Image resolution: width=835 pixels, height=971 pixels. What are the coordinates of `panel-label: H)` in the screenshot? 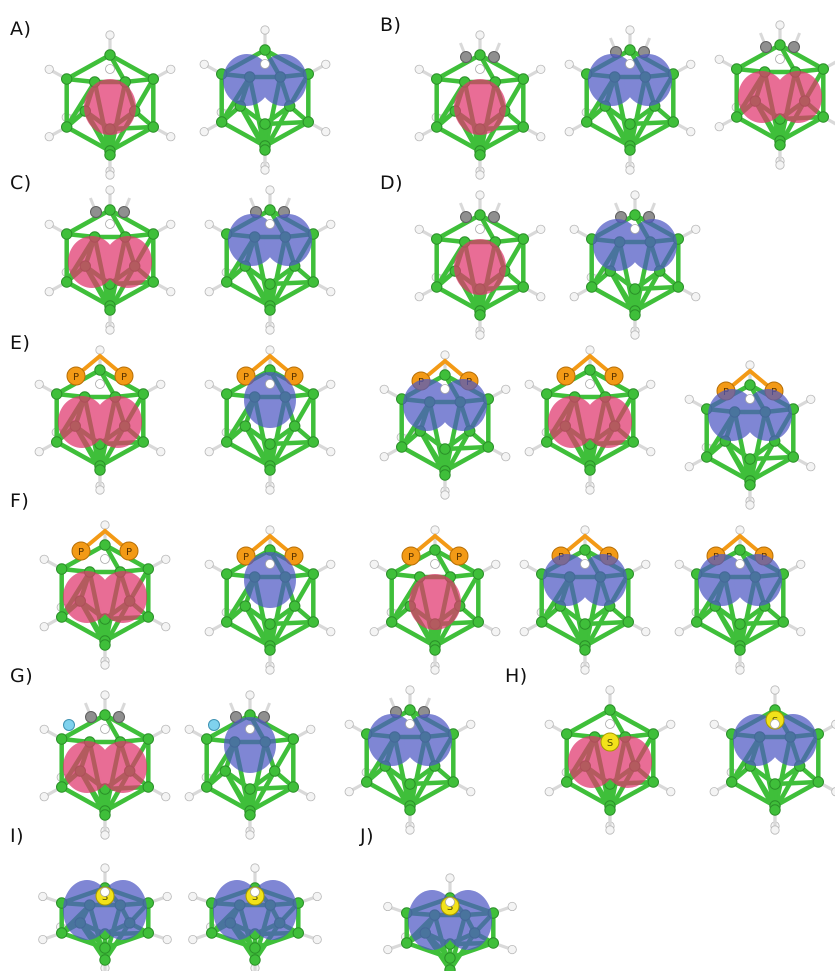 It's located at (516, 676).